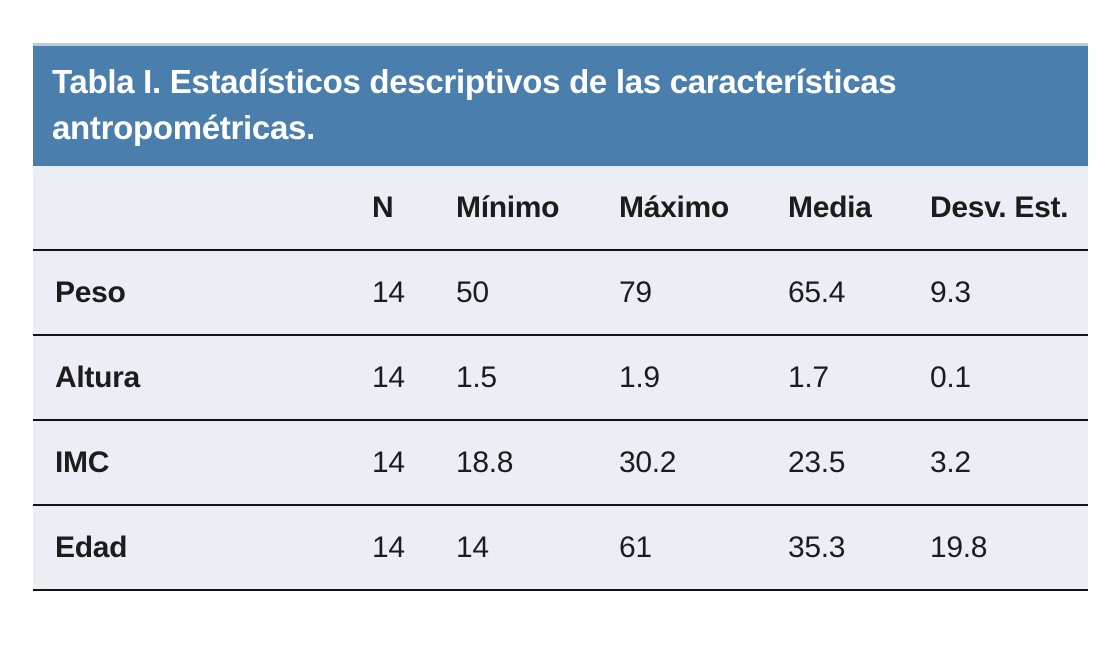 Image resolution: width=1120 pixels, height=657 pixels. Describe the element at coordinates (950, 292) in the screenshot. I see `cell-desv-est: 9.3` at that location.